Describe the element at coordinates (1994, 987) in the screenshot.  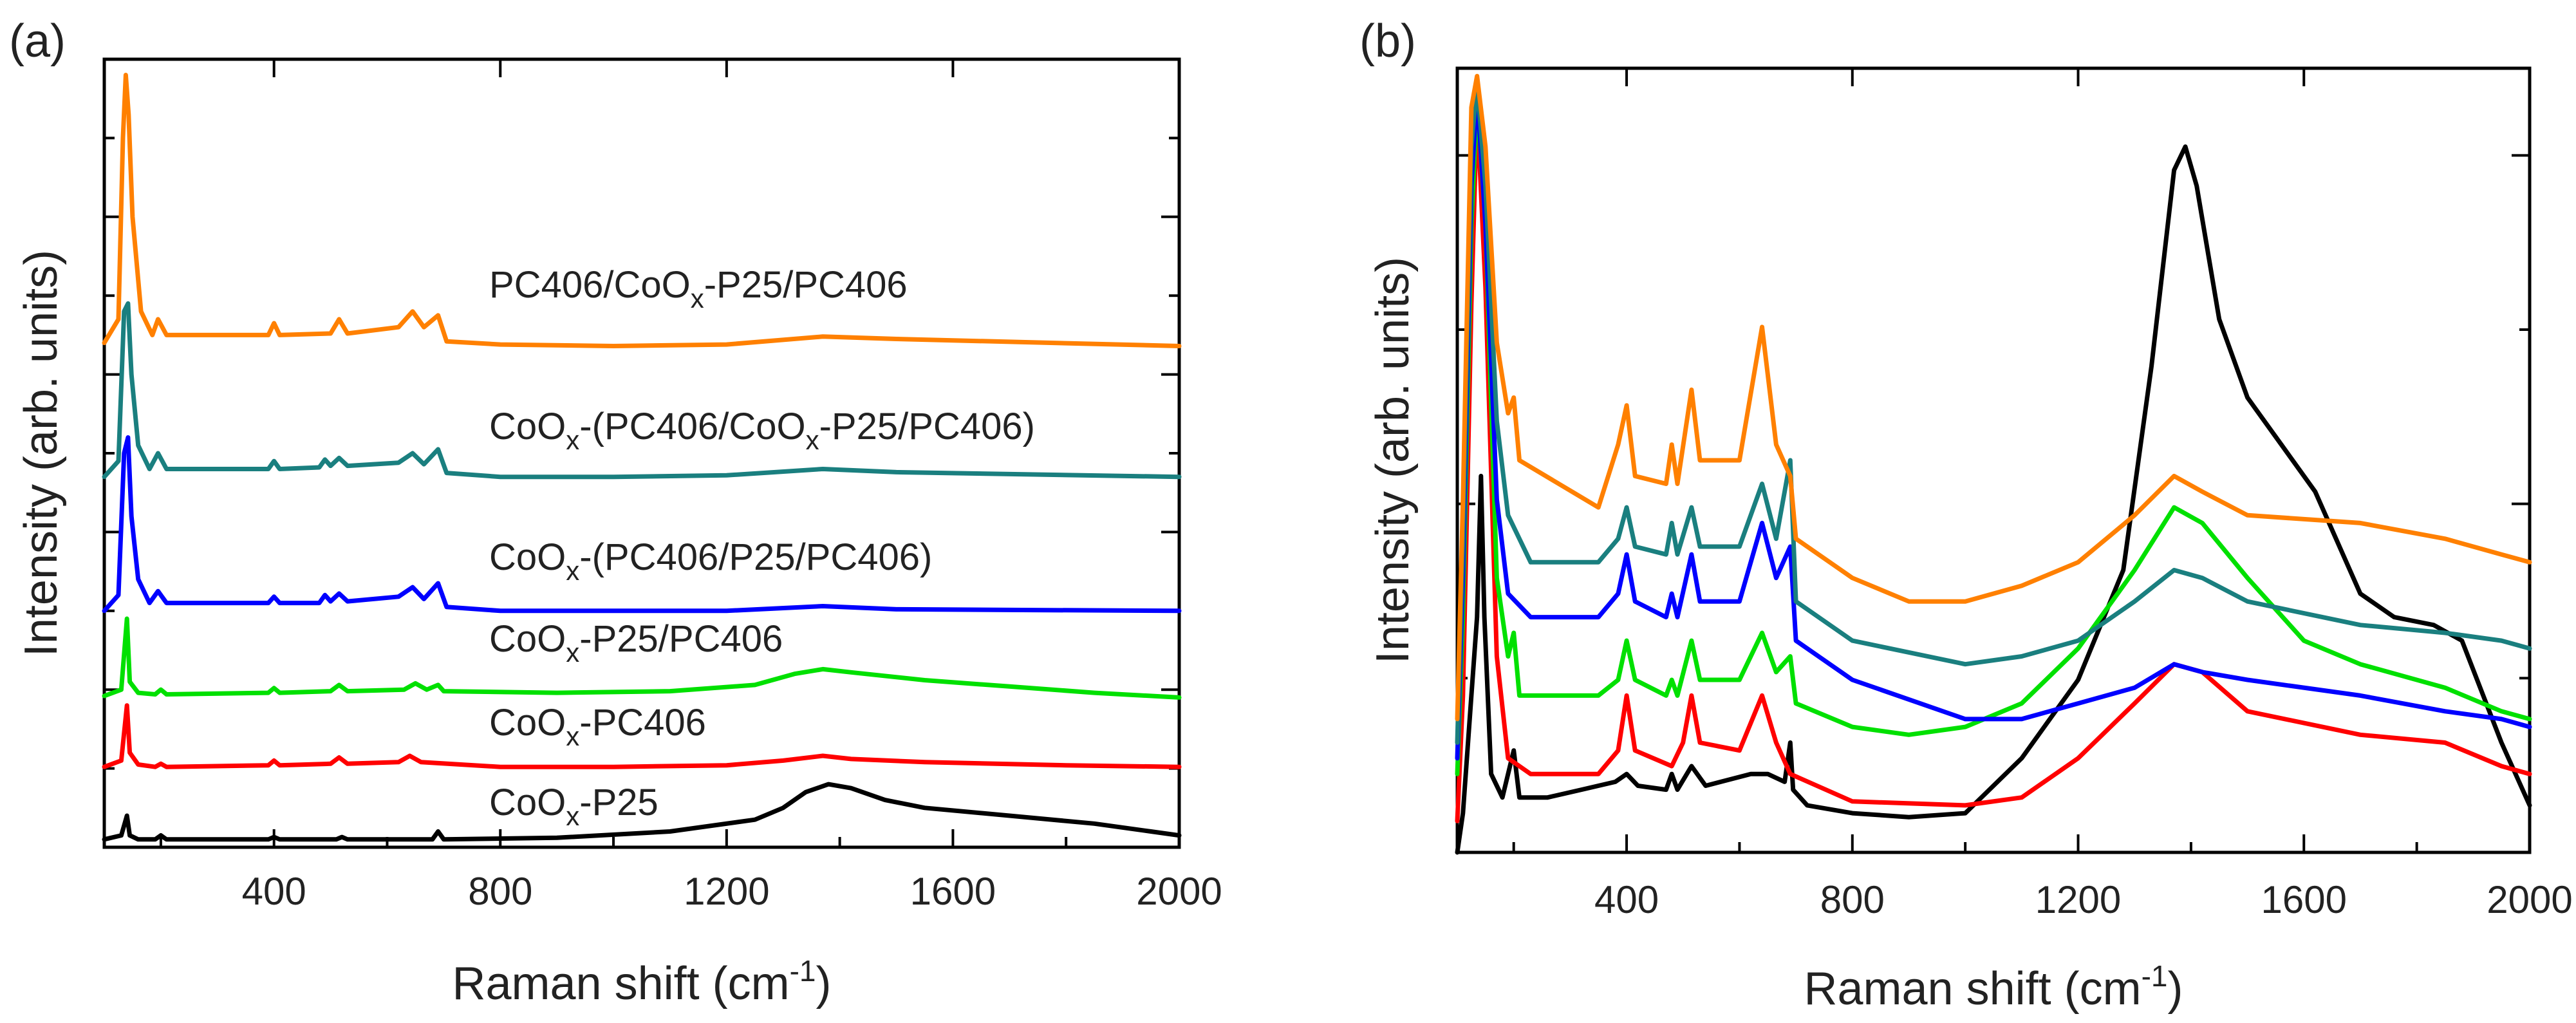
I see `x-axis-label-b: Raman shift (cm-1)` at that location.